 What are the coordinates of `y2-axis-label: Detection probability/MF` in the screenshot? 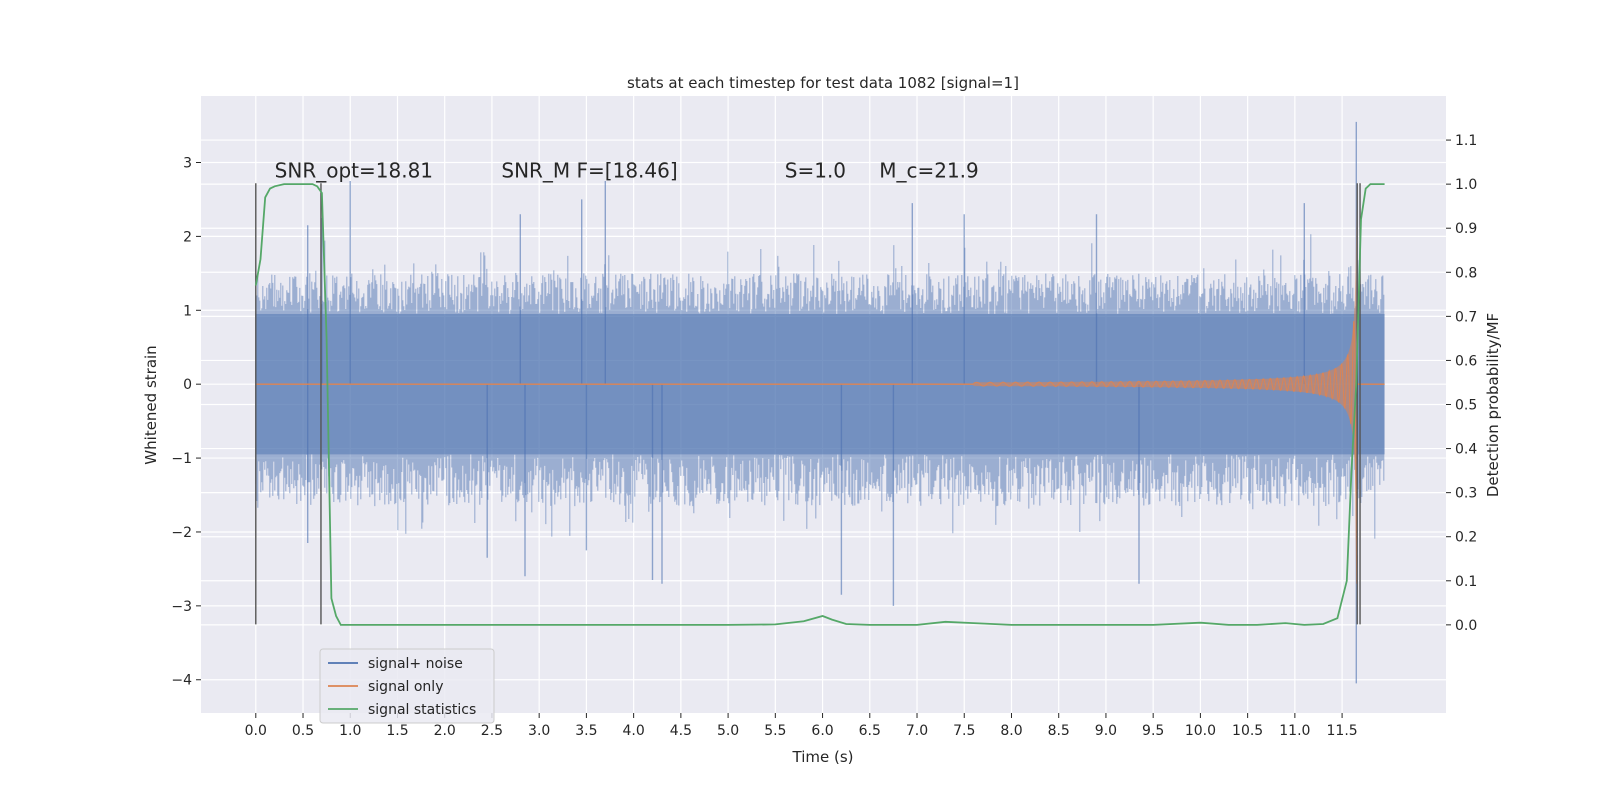 It's located at (1493, 405).